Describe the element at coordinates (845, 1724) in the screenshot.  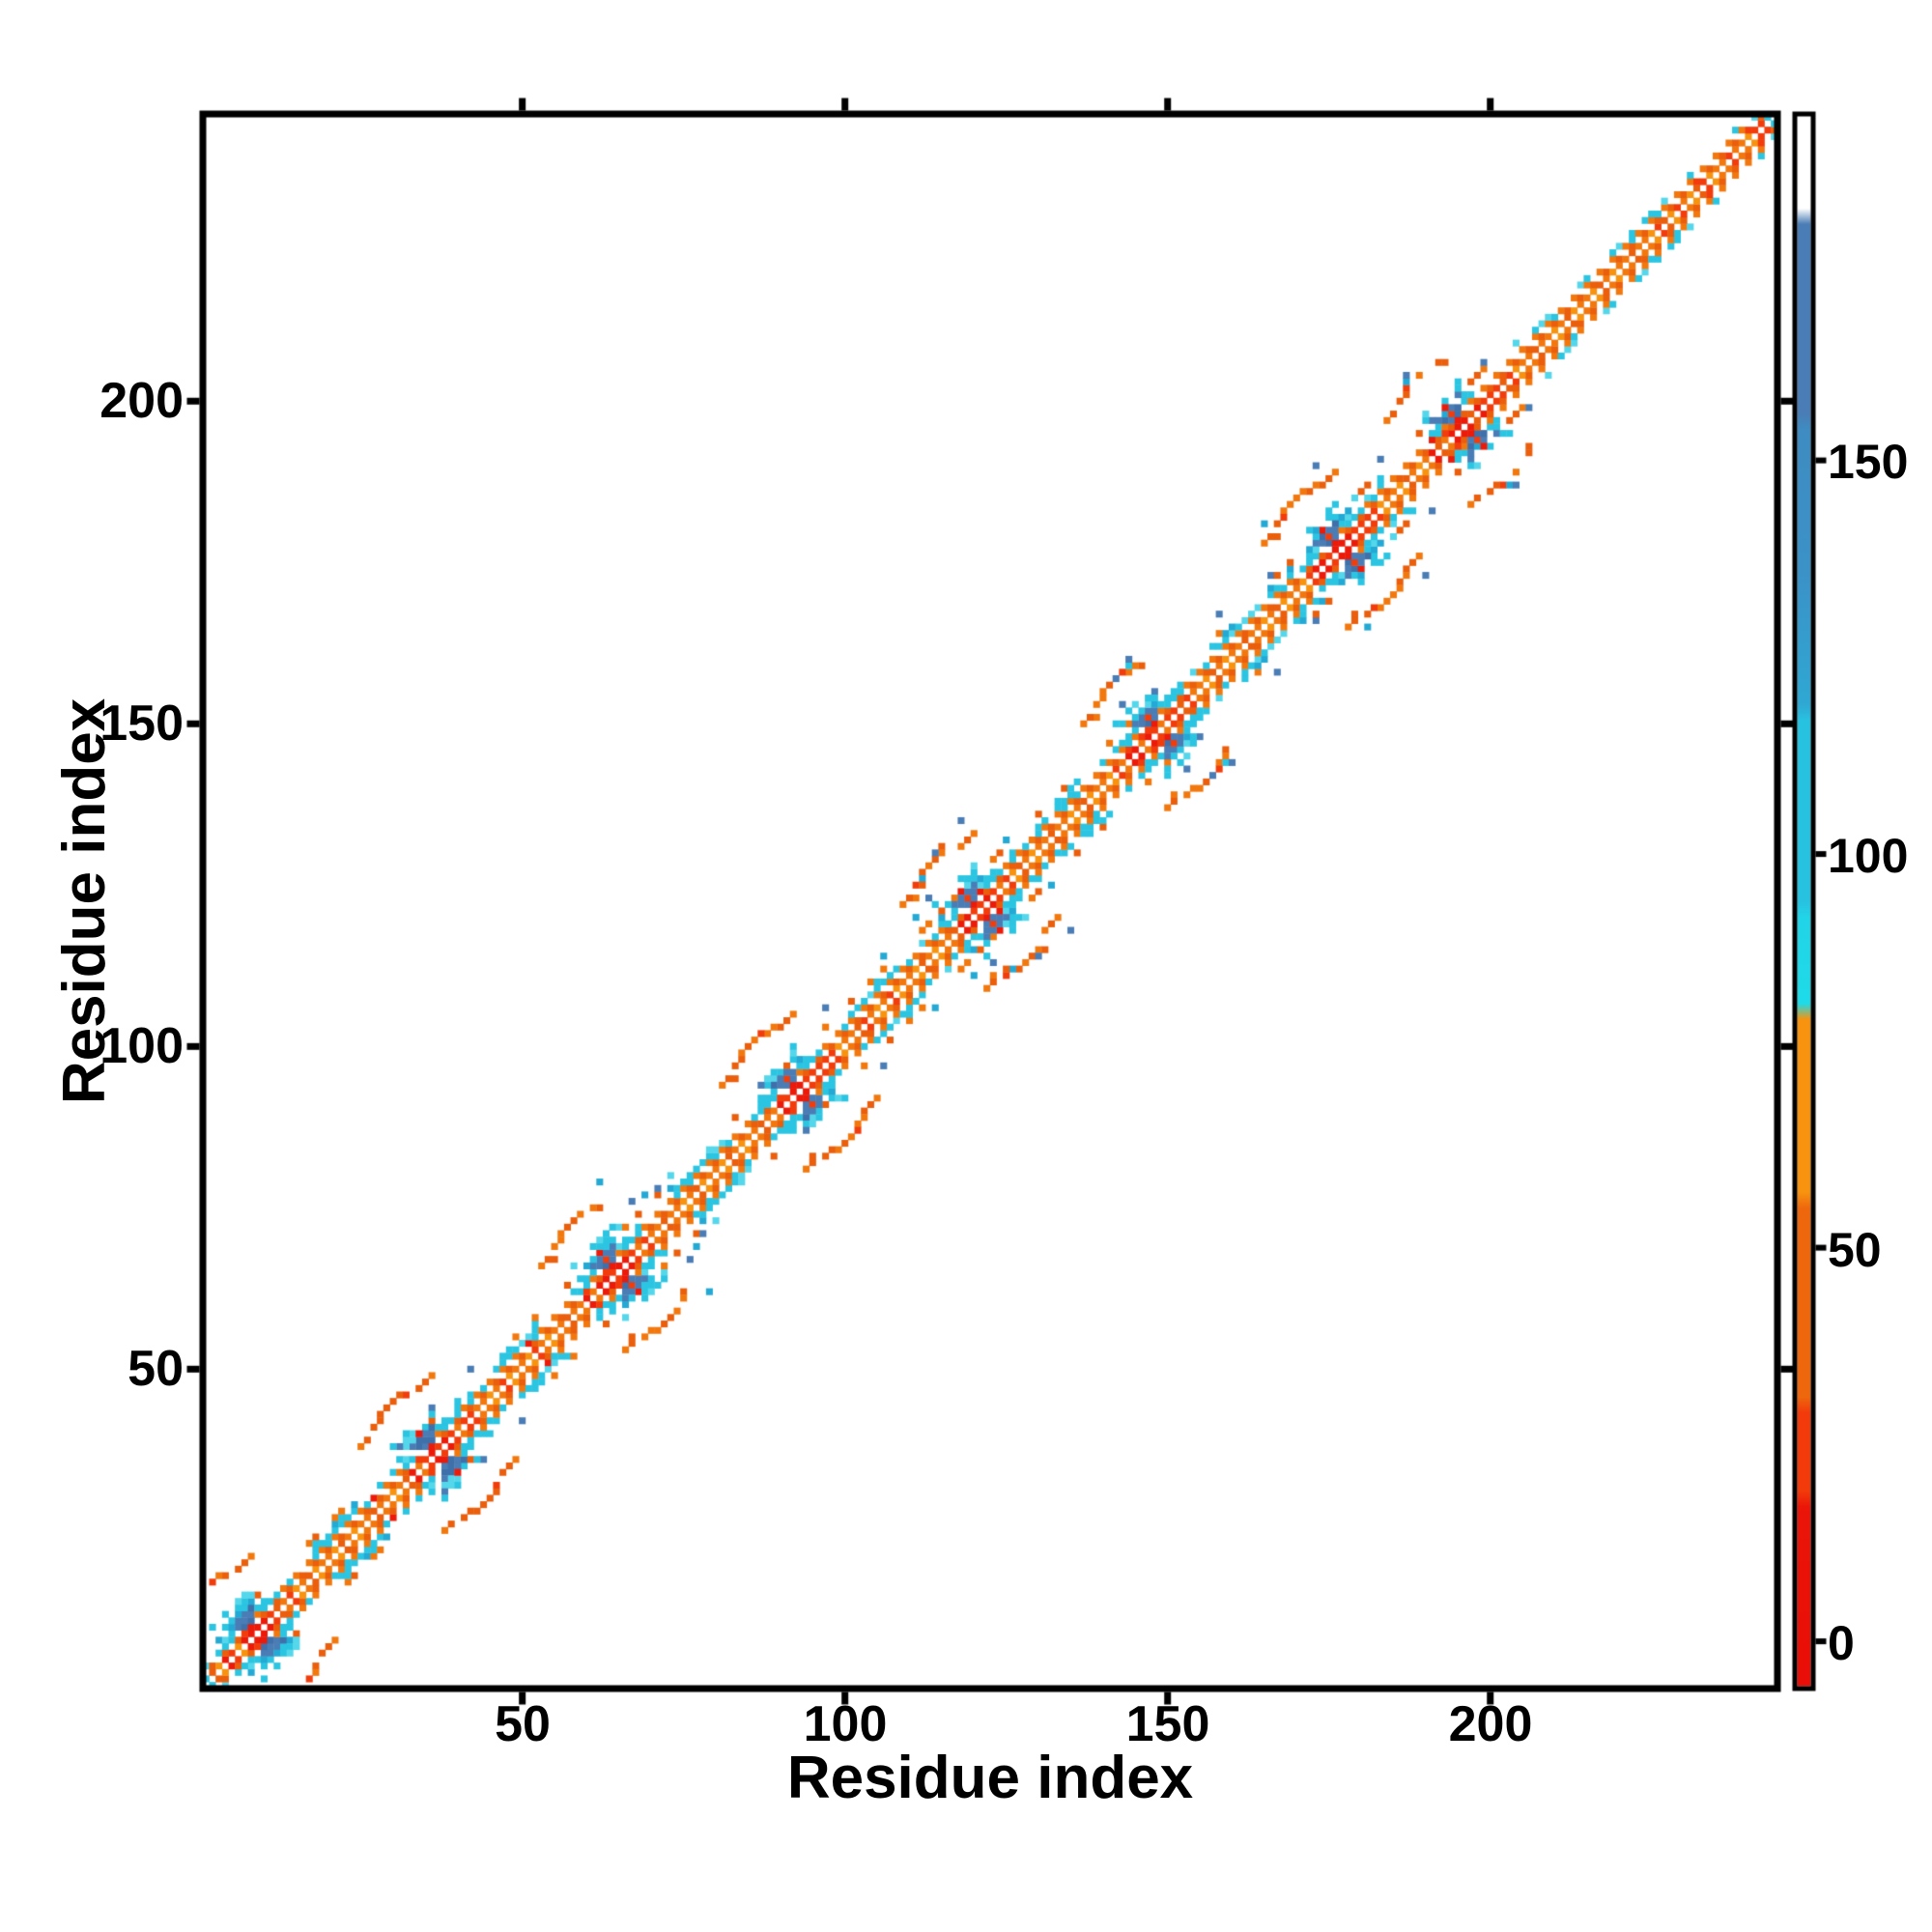
I see `x-tick-label-100: 100` at that location.